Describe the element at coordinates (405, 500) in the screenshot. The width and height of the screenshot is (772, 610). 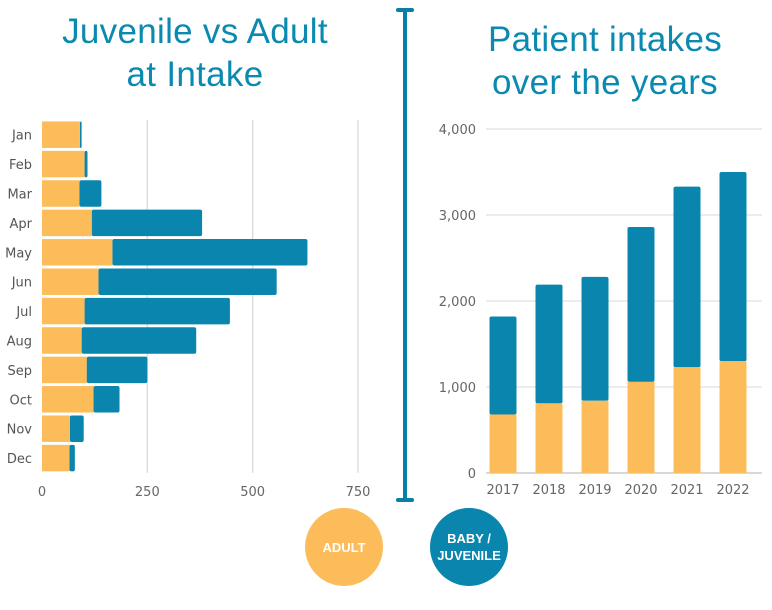
I see `divider-cap-bottom` at that location.